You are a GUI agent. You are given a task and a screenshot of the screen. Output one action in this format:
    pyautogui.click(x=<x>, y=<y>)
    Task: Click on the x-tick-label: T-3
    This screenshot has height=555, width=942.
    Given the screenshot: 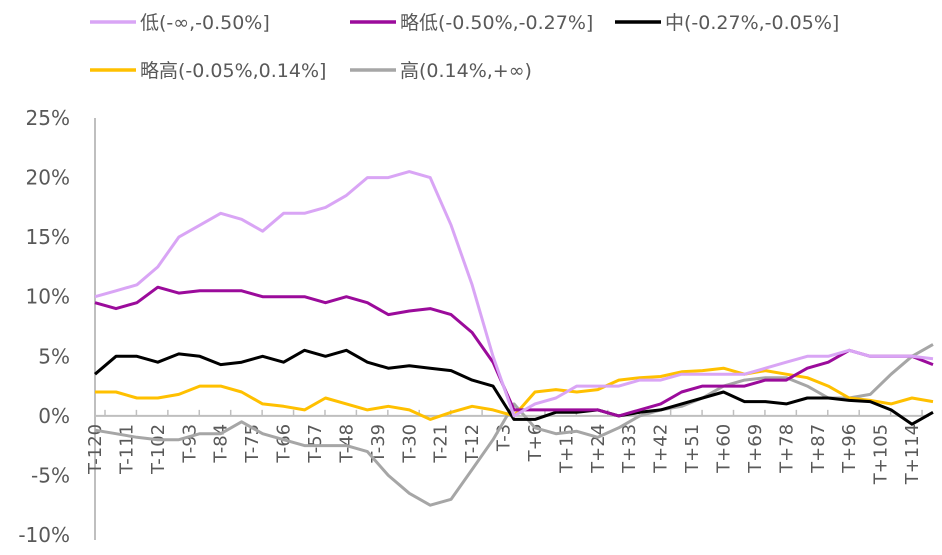 What is the action you would take?
    pyautogui.click(x=504, y=438)
    